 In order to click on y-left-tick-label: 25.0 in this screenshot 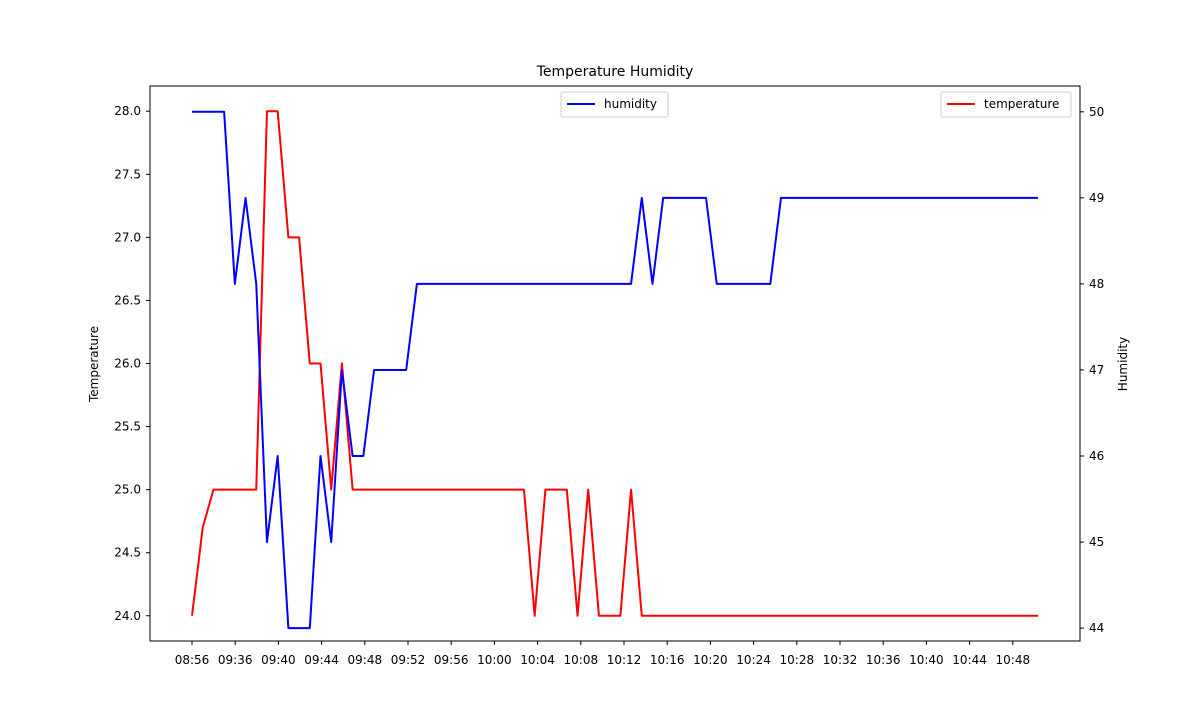, I will do `click(127, 490)`.